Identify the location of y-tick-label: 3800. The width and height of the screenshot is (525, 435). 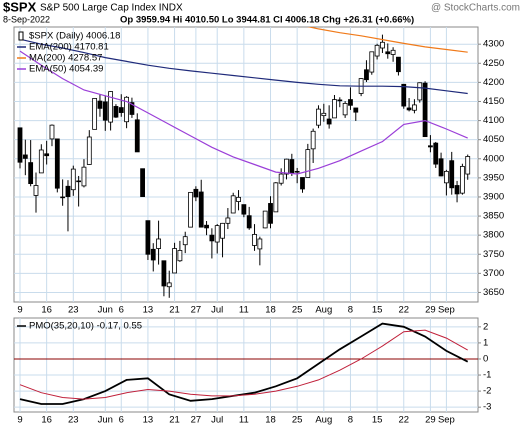
(493, 235).